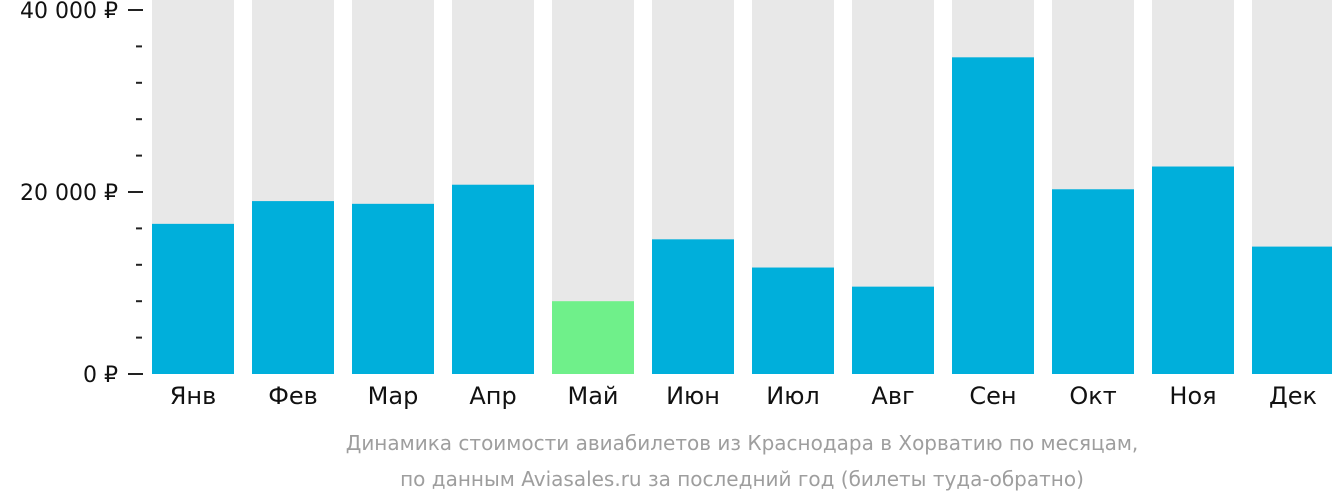 Image resolution: width=1332 pixels, height=502 pixels. I want to click on x-tick-label: Янв, so click(193, 396).